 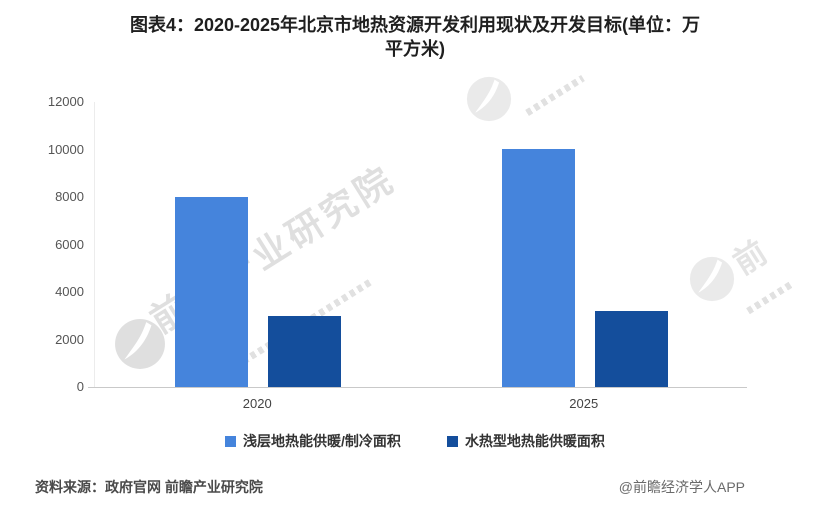 What do you see at coordinates (534, 441) in the screenshot?
I see `legend-label: 水热型地热能供暖面积` at bounding box center [534, 441].